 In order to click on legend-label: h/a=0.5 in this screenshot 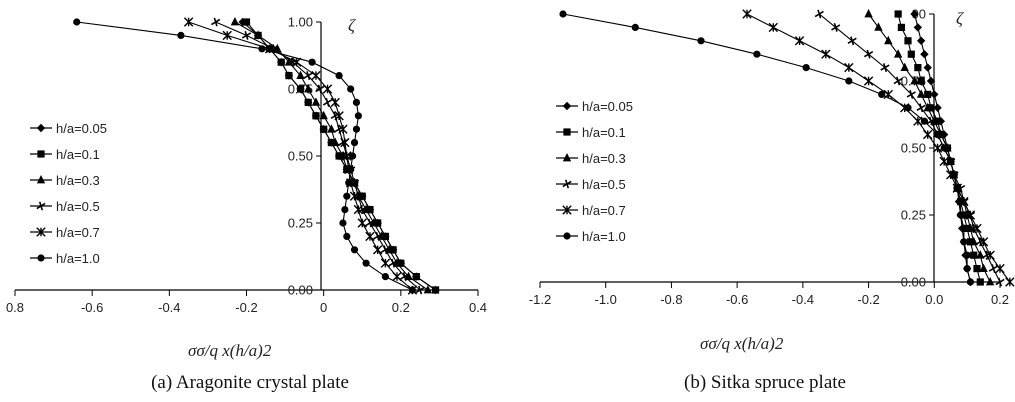, I will do `click(78, 206)`.